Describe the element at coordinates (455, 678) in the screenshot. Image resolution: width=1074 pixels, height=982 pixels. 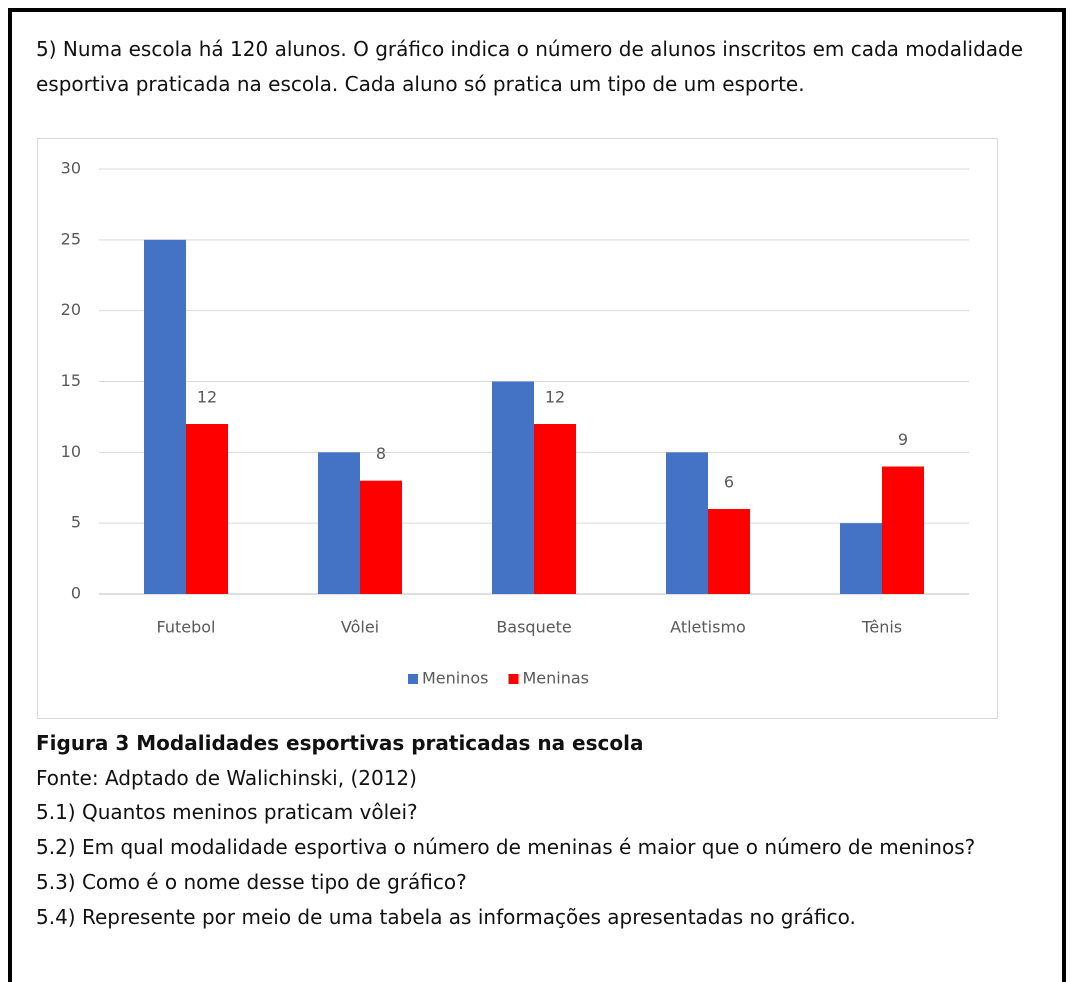
I see `legend-label: Meninos` at that location.